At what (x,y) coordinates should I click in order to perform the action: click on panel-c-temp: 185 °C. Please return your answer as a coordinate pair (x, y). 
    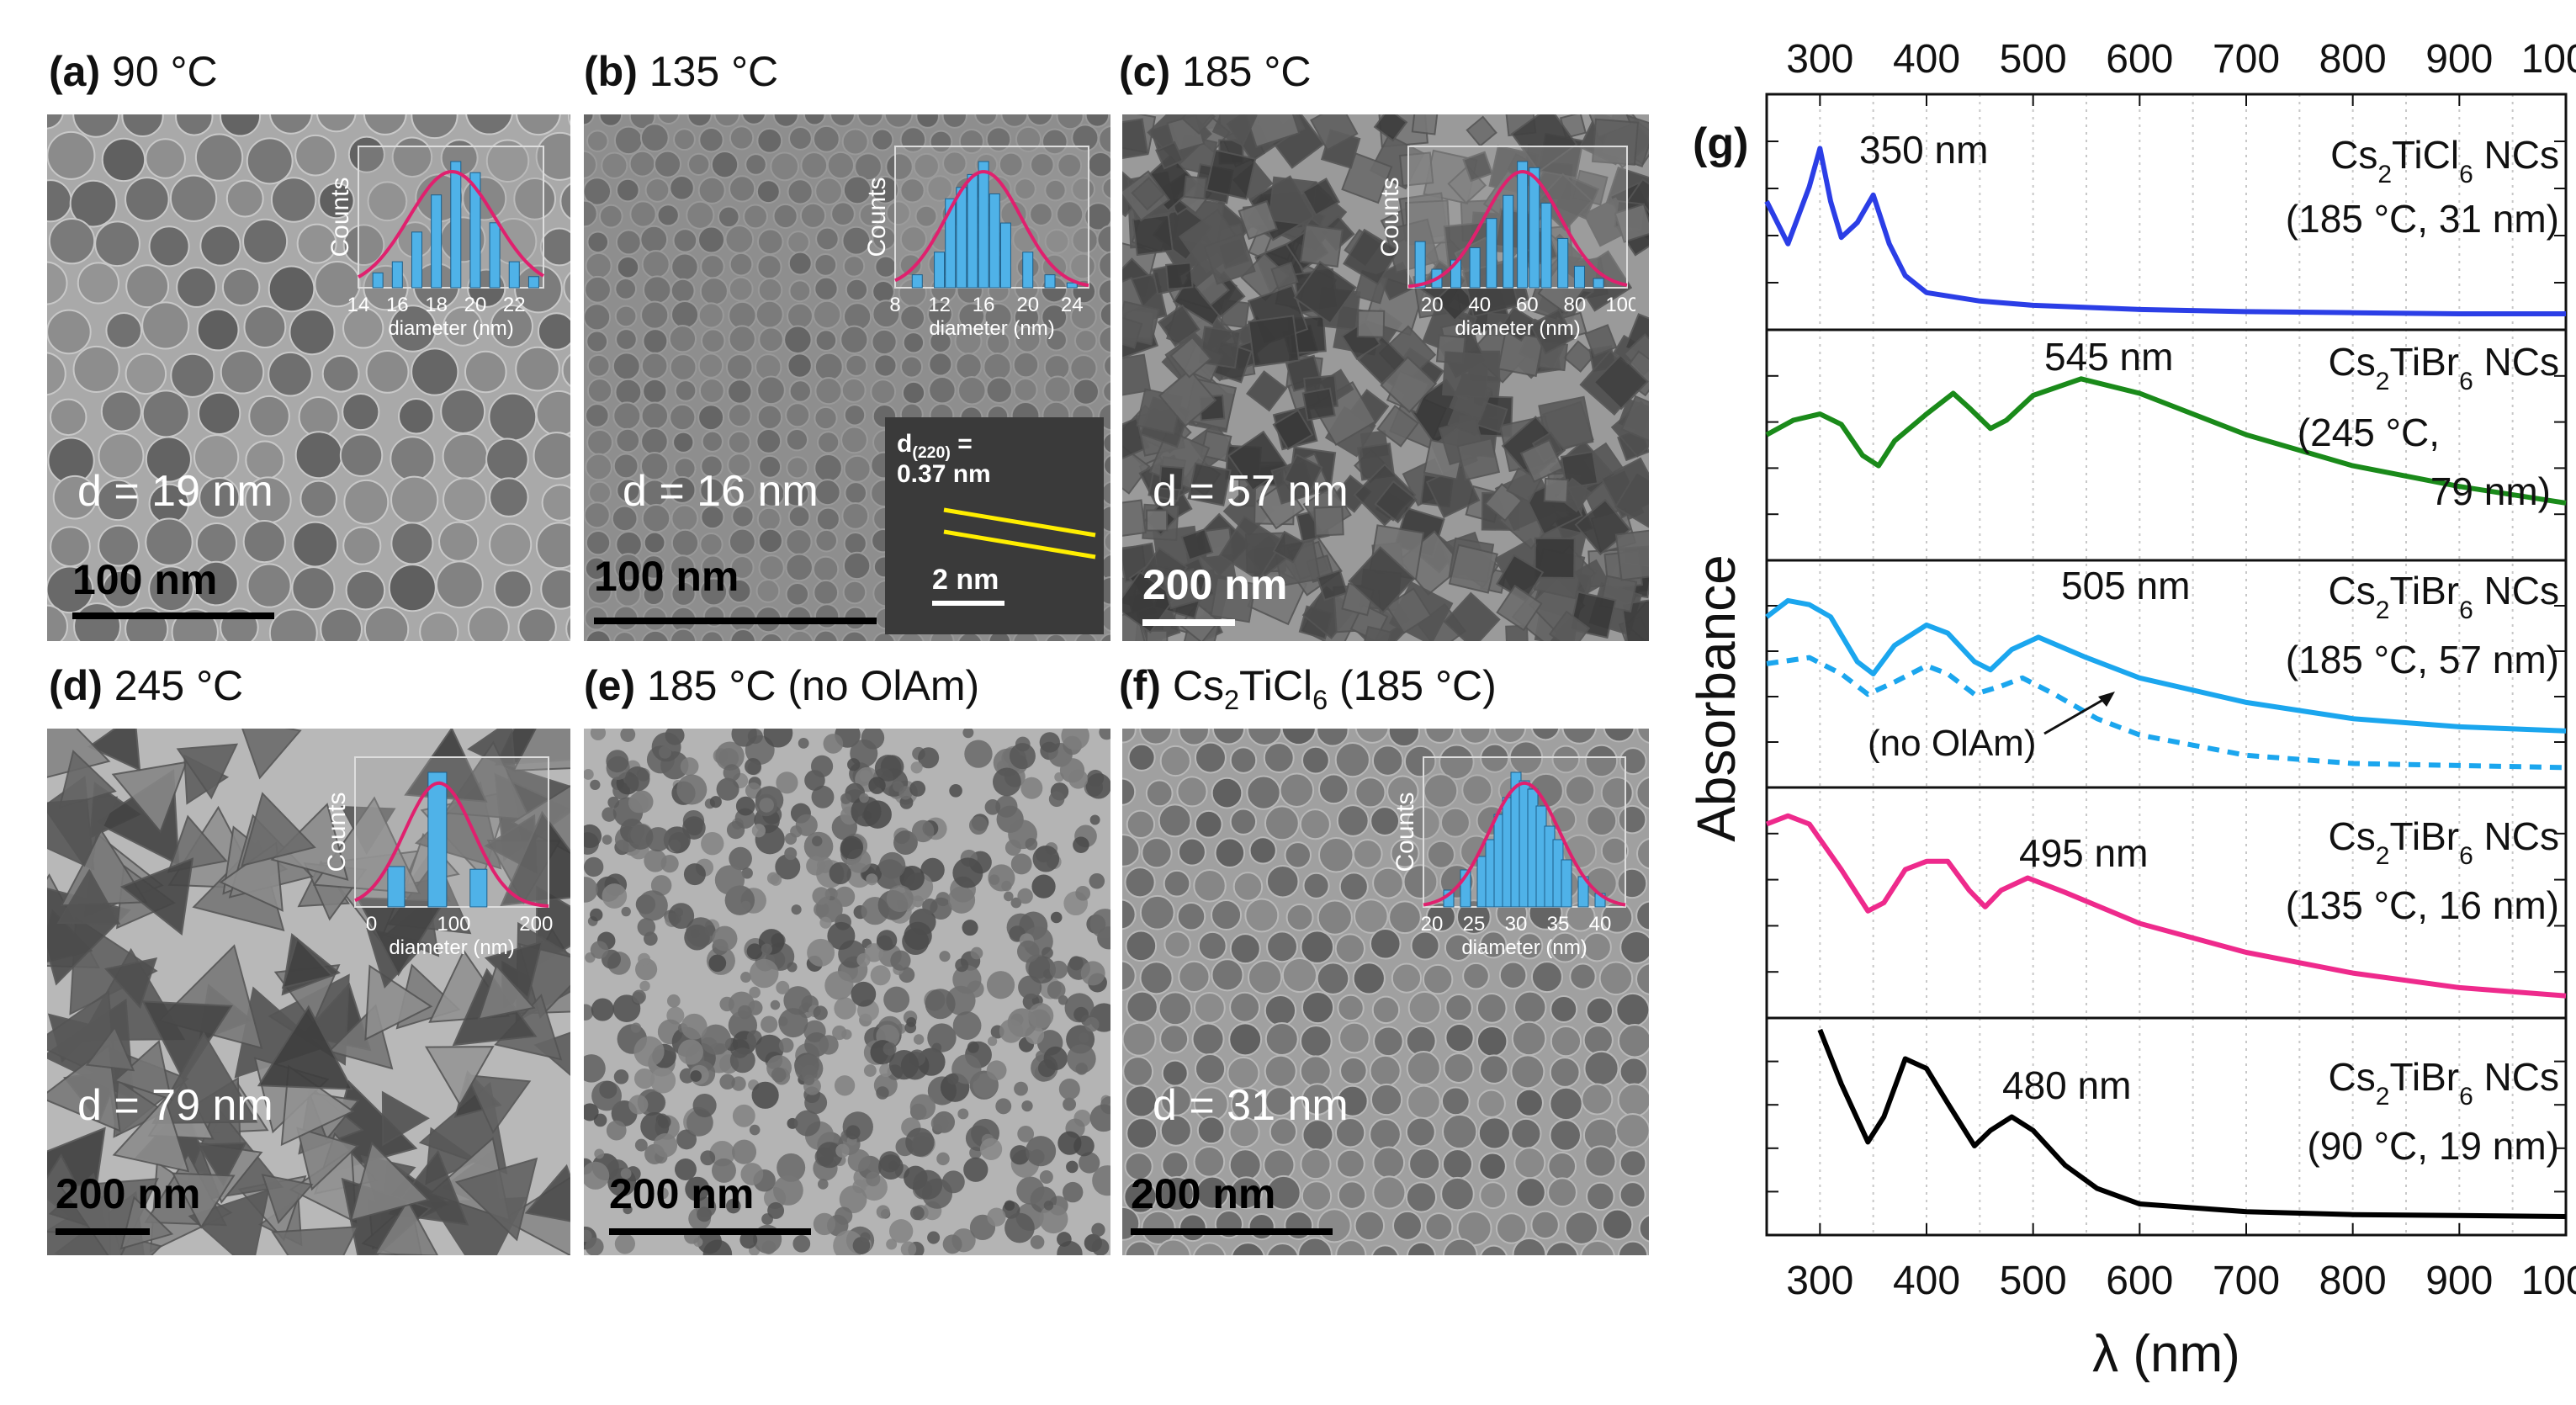
    Looking at the image, I should click on (1247, 71).